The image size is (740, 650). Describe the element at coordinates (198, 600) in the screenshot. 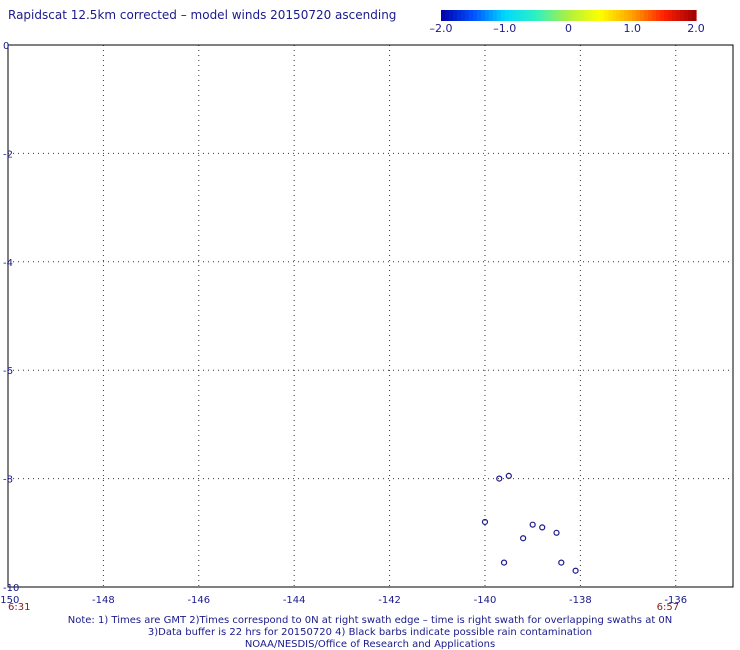

I see `x-tick-label: -146` at that location.